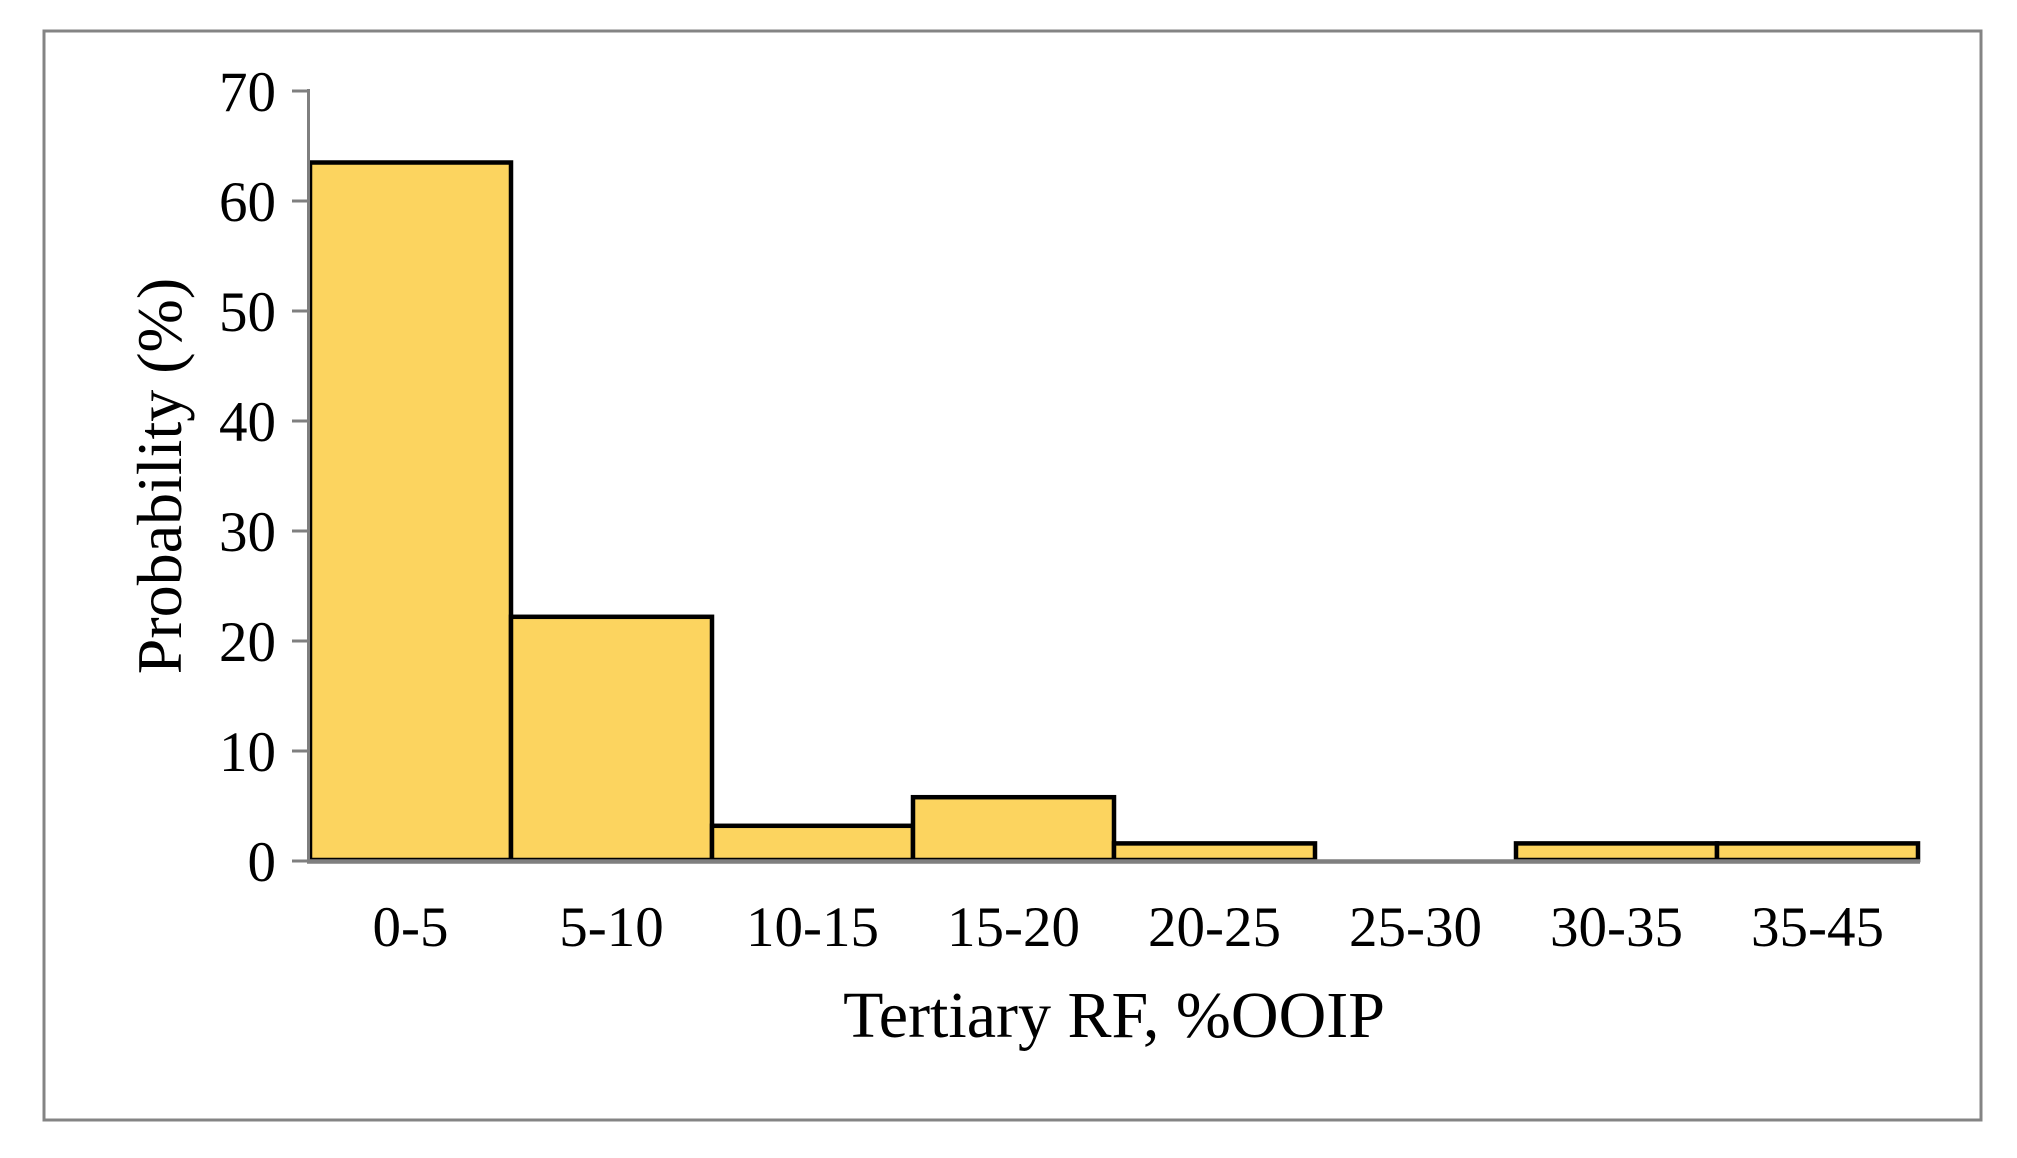 The width and height of the screenshot is (2017, 1158). I want to click on y-tick-label: 10, so click(247, 752).